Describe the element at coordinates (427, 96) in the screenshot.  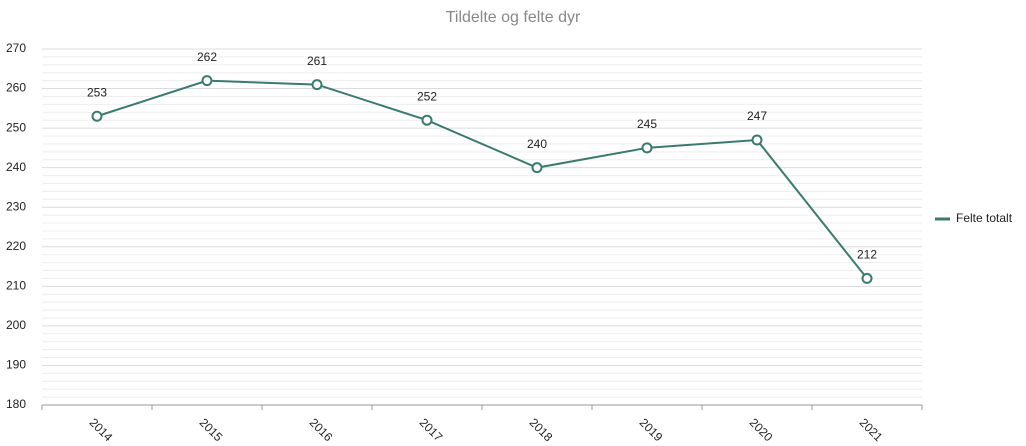
I see `data-label: 252` at that location.